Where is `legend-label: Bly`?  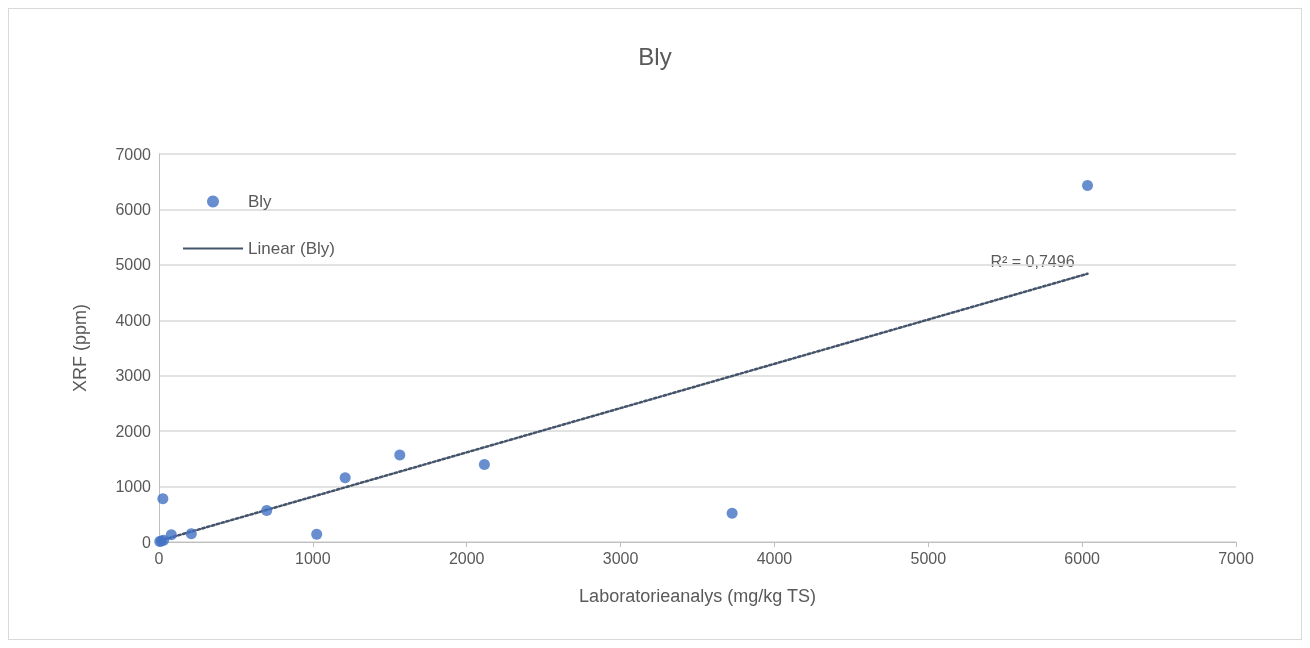
legend-label: Bly is located at coordinates (260, 201).